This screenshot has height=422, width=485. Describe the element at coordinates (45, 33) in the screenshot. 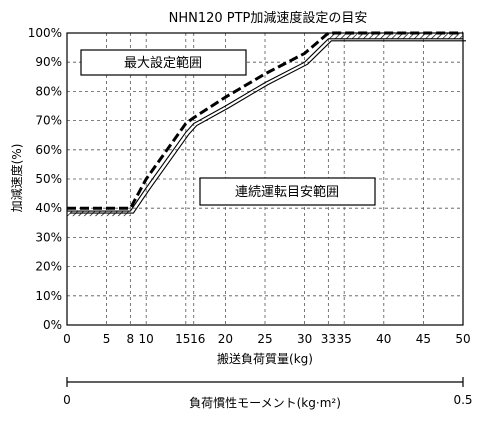

I see `y-tick-label-10: 100%` at that location.